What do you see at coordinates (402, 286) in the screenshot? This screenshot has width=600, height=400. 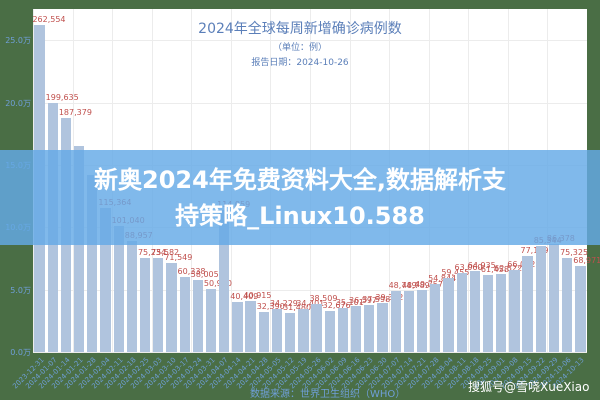 I see `bar-value-label: 48,749` at bounding box center [402, 286].